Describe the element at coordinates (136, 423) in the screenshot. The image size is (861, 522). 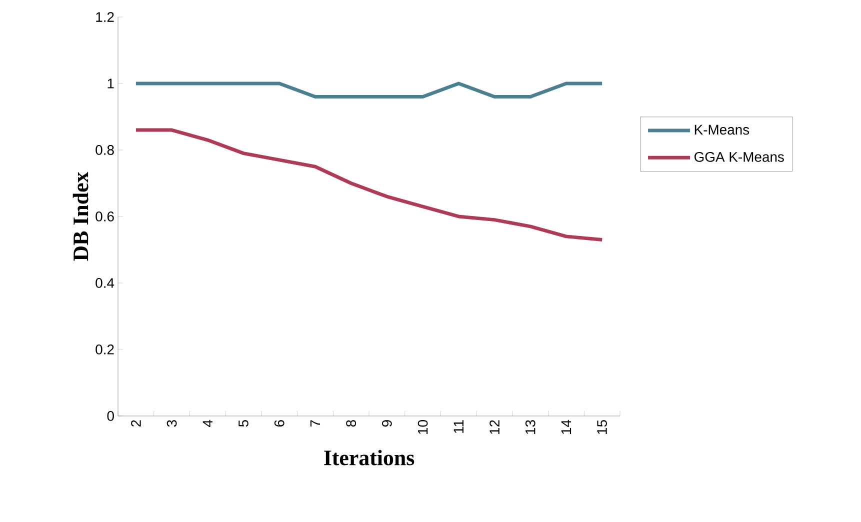
I see `x-tick-label: 2` at that location.